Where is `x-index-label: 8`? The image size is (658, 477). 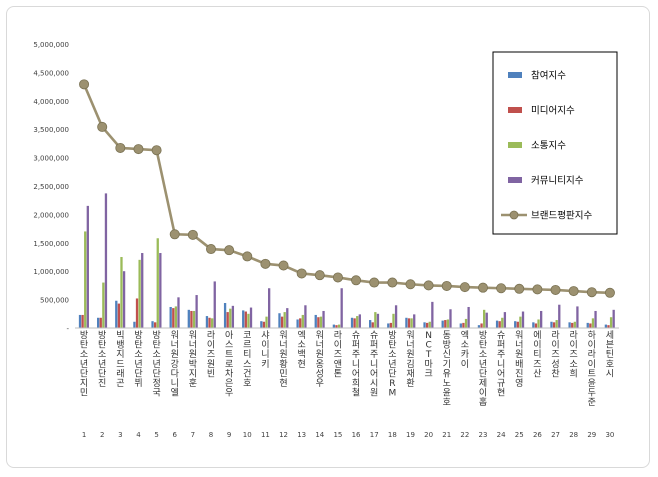
x-index-label: 8 is located at coordinates (211, 435).